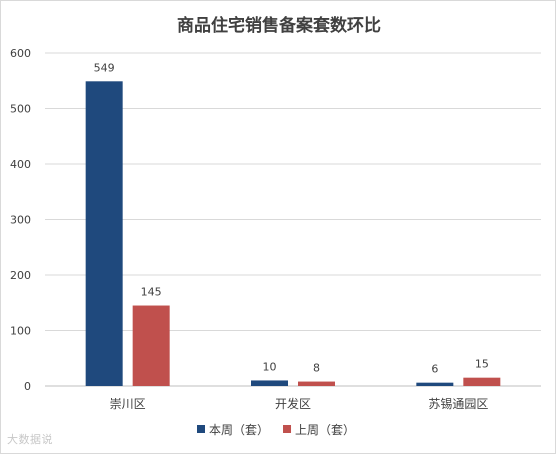 This screenshot has width=556, height=455. What do you see at coordinates (270, 366) in the screenshot?
I see `data-label: 10` at bounding box center [270, 366].